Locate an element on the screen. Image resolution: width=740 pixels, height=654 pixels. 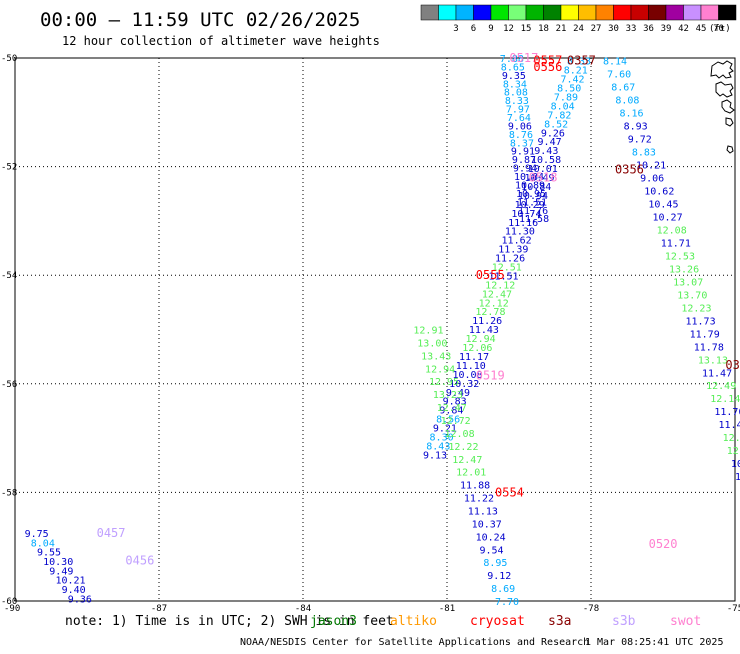
wave-height-value: 12.16 is located at coordinates (731, 438).